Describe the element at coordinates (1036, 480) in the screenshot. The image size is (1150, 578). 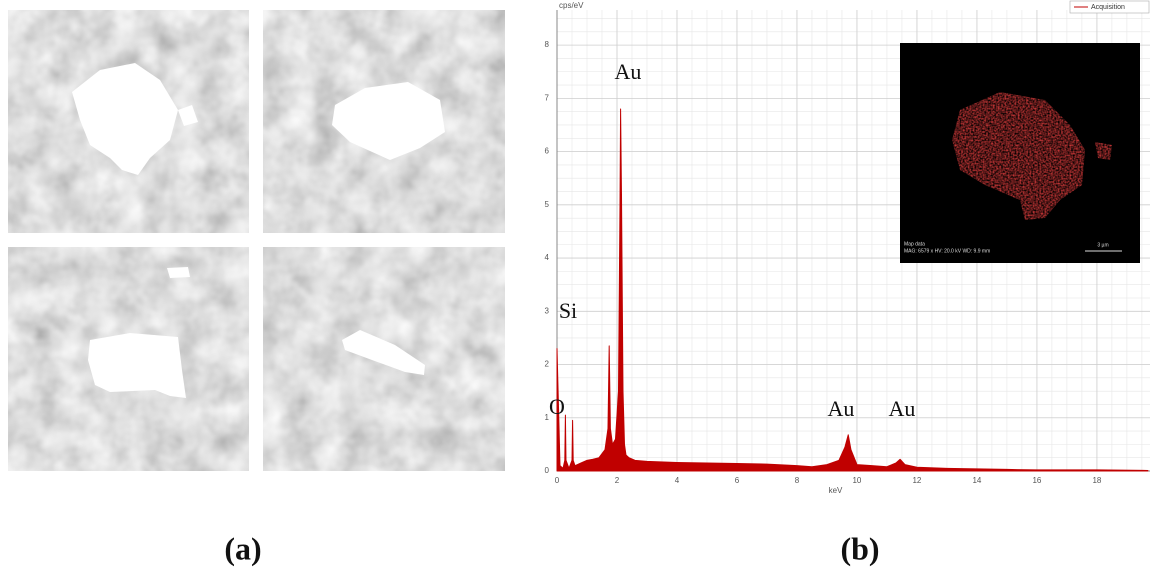
I see `x-tick-label: 16` at that location.